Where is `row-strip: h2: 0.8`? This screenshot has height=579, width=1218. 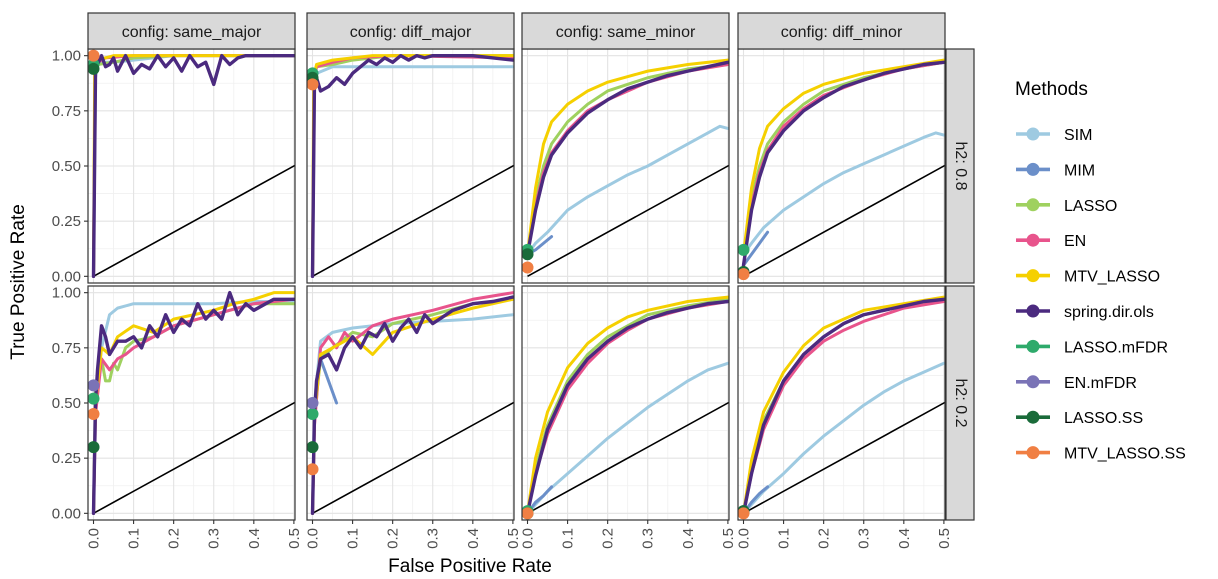
row-strip: h2: 0.8 is located at coordinates (960, 166).